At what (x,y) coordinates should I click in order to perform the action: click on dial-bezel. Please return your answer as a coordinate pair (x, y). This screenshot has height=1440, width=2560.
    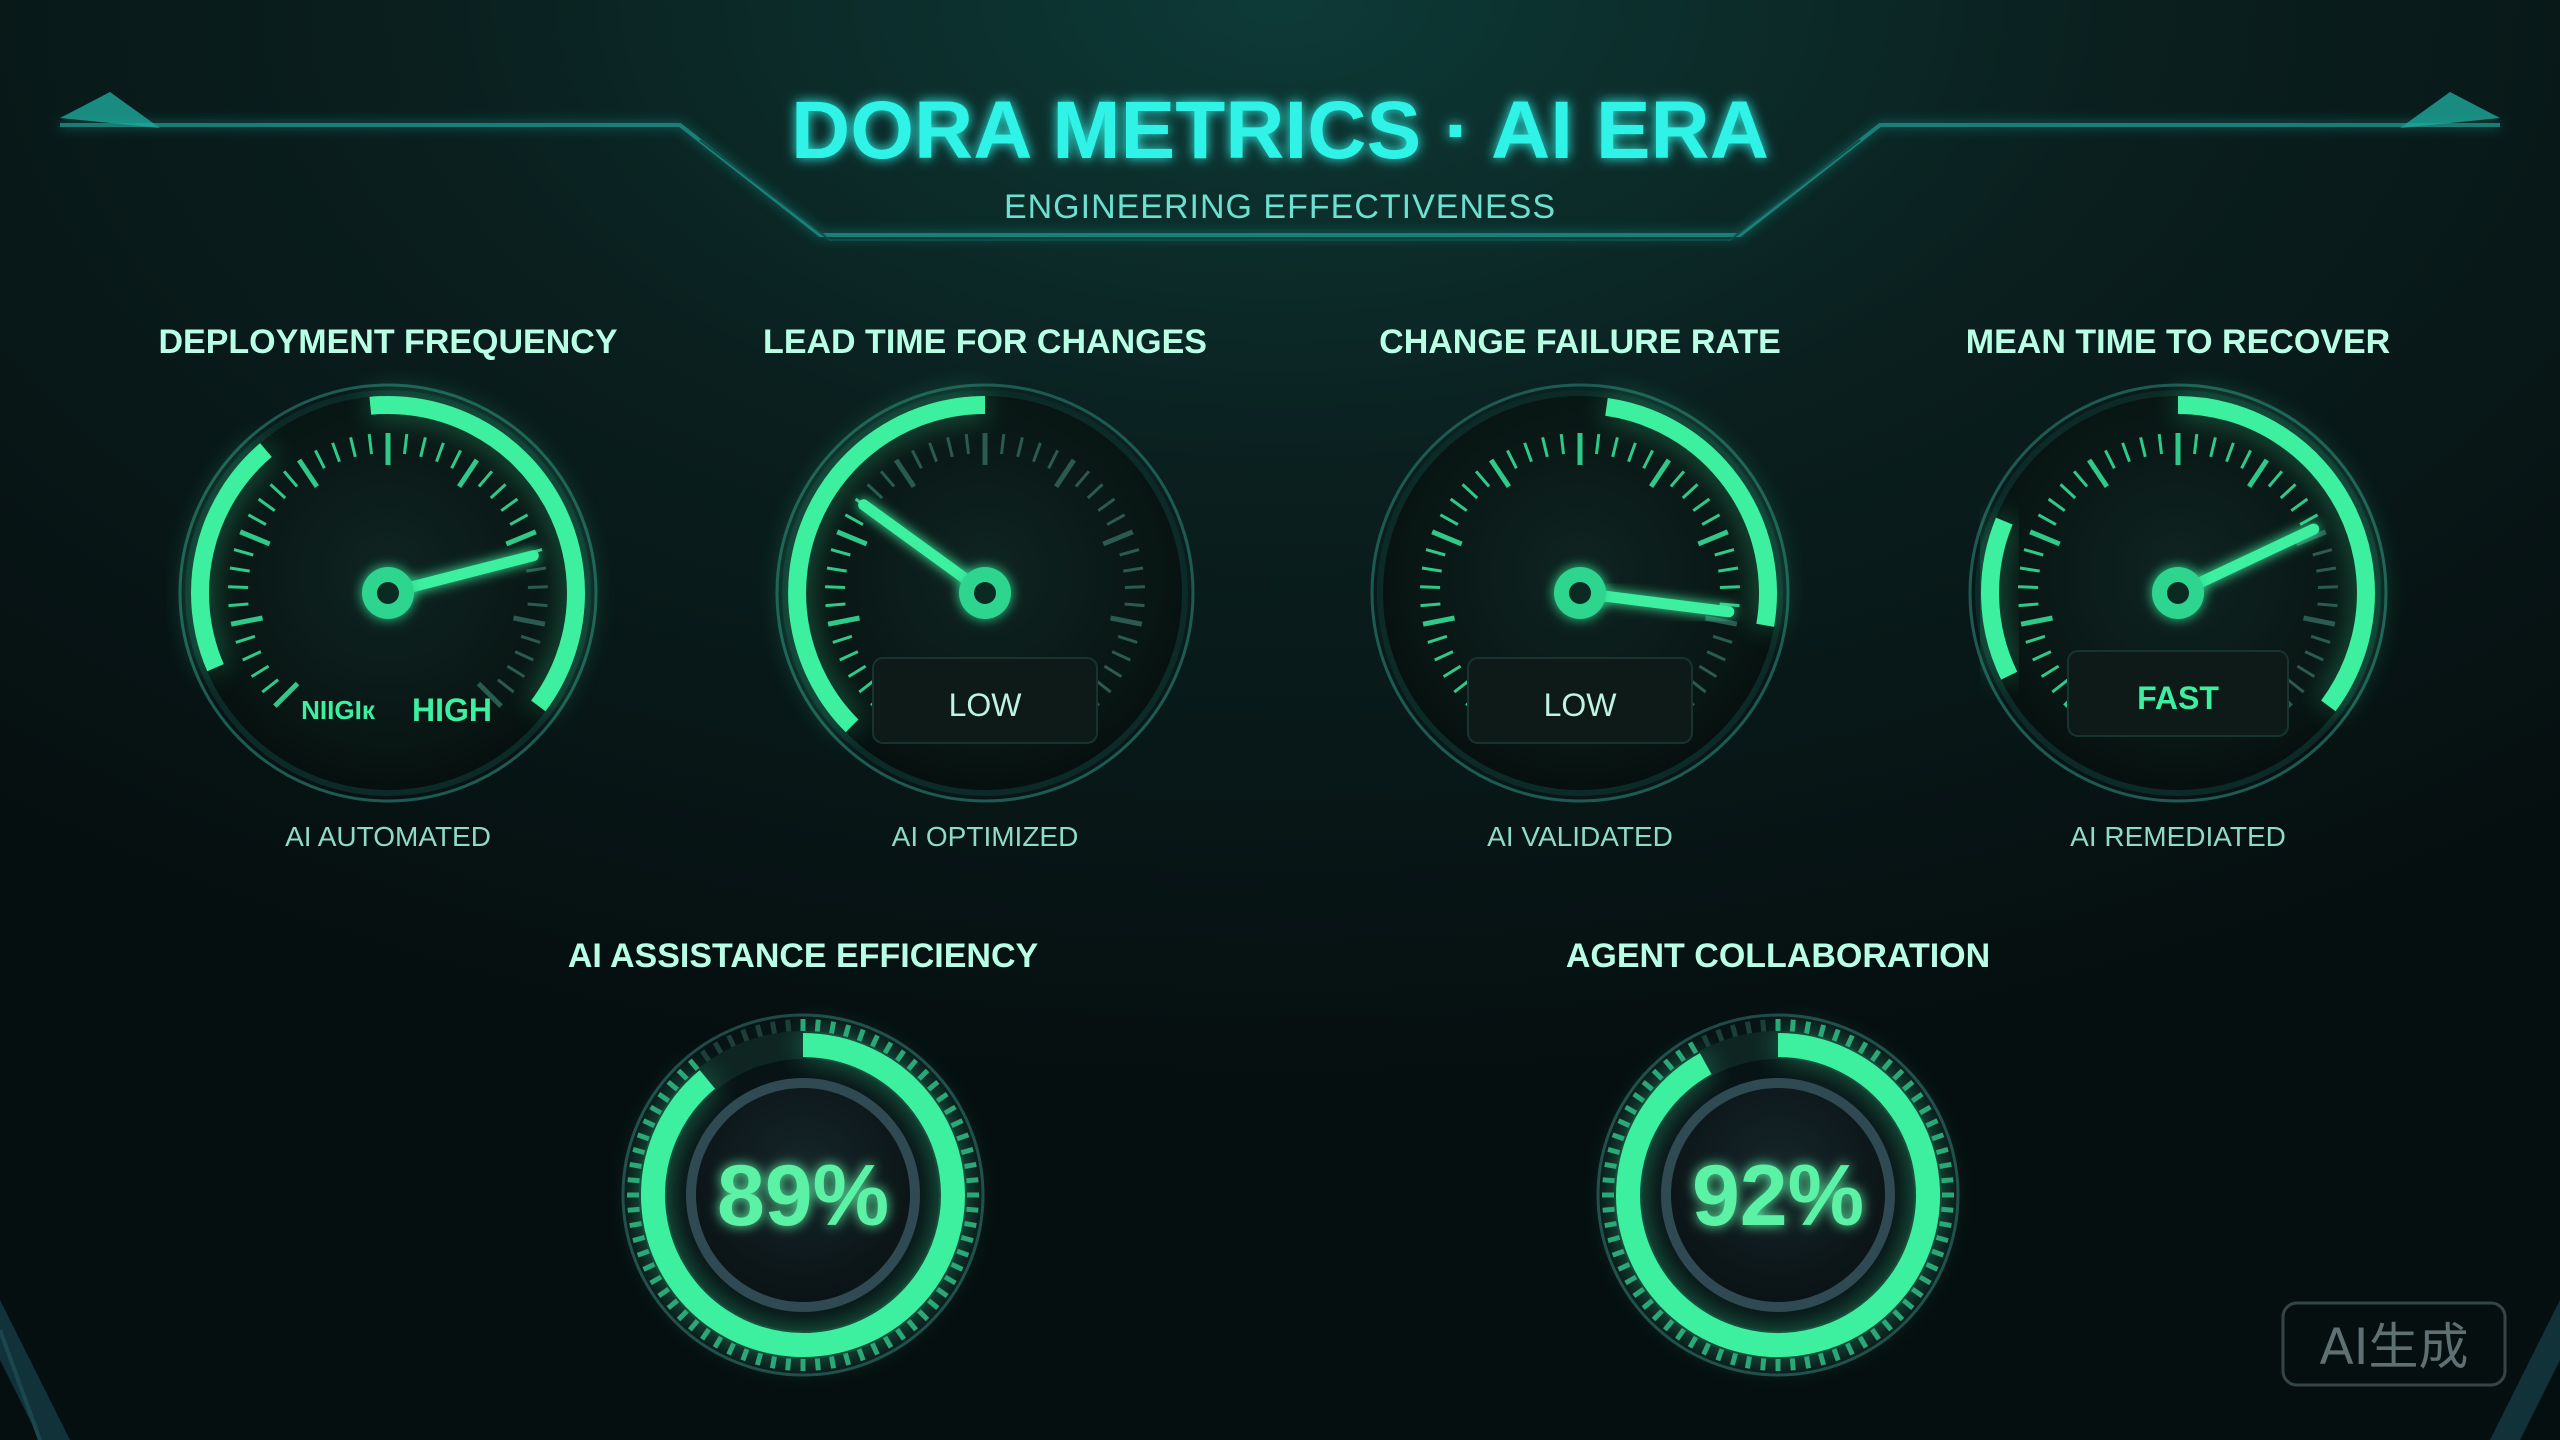
    Looking at the image, I should click on (985, 593).